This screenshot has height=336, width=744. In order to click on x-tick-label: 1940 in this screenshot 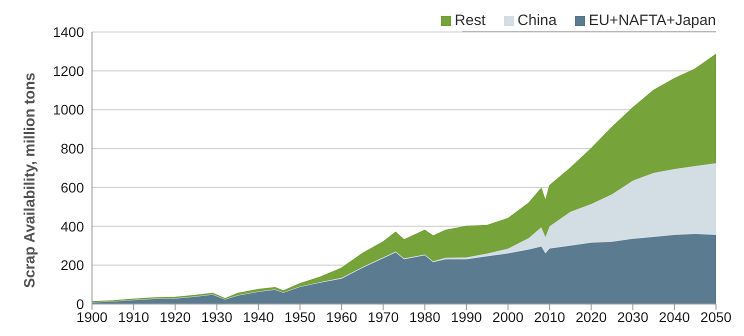, I will do `click(258, 316)`.